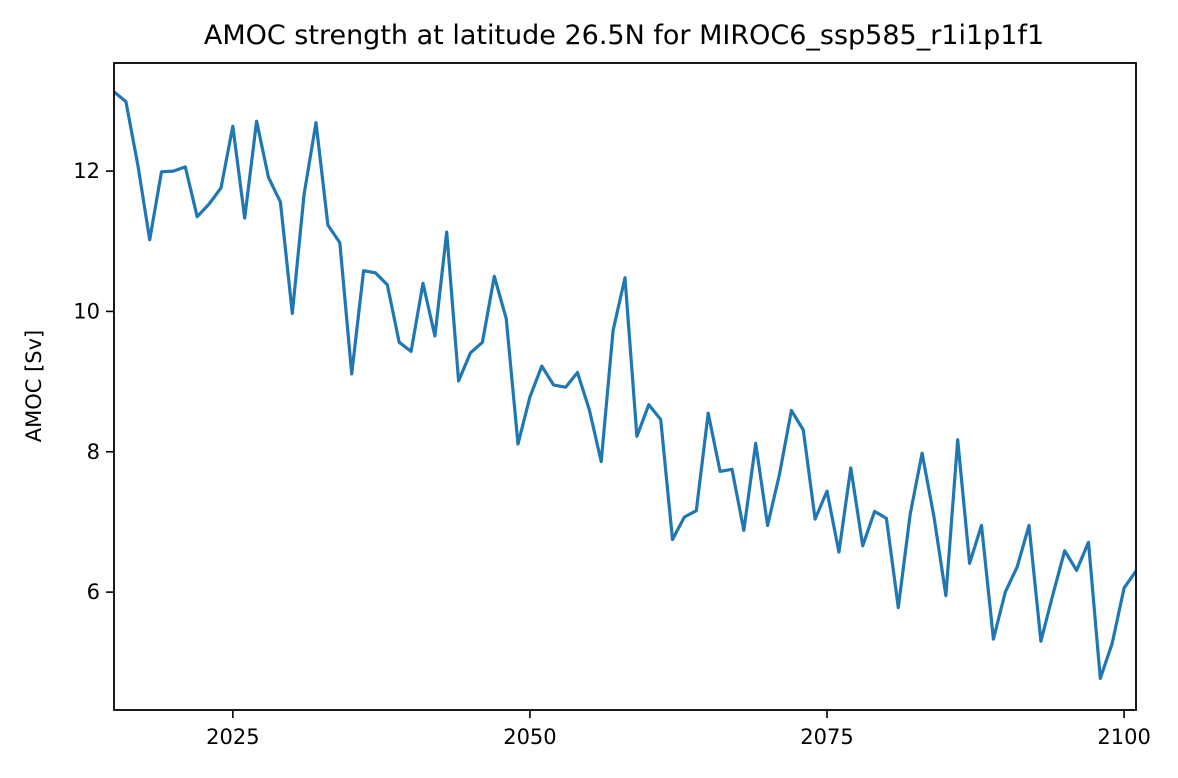 This screenshot has height=778, width=1178. I want to click on y-tick-label: 8, so click(93, 452).